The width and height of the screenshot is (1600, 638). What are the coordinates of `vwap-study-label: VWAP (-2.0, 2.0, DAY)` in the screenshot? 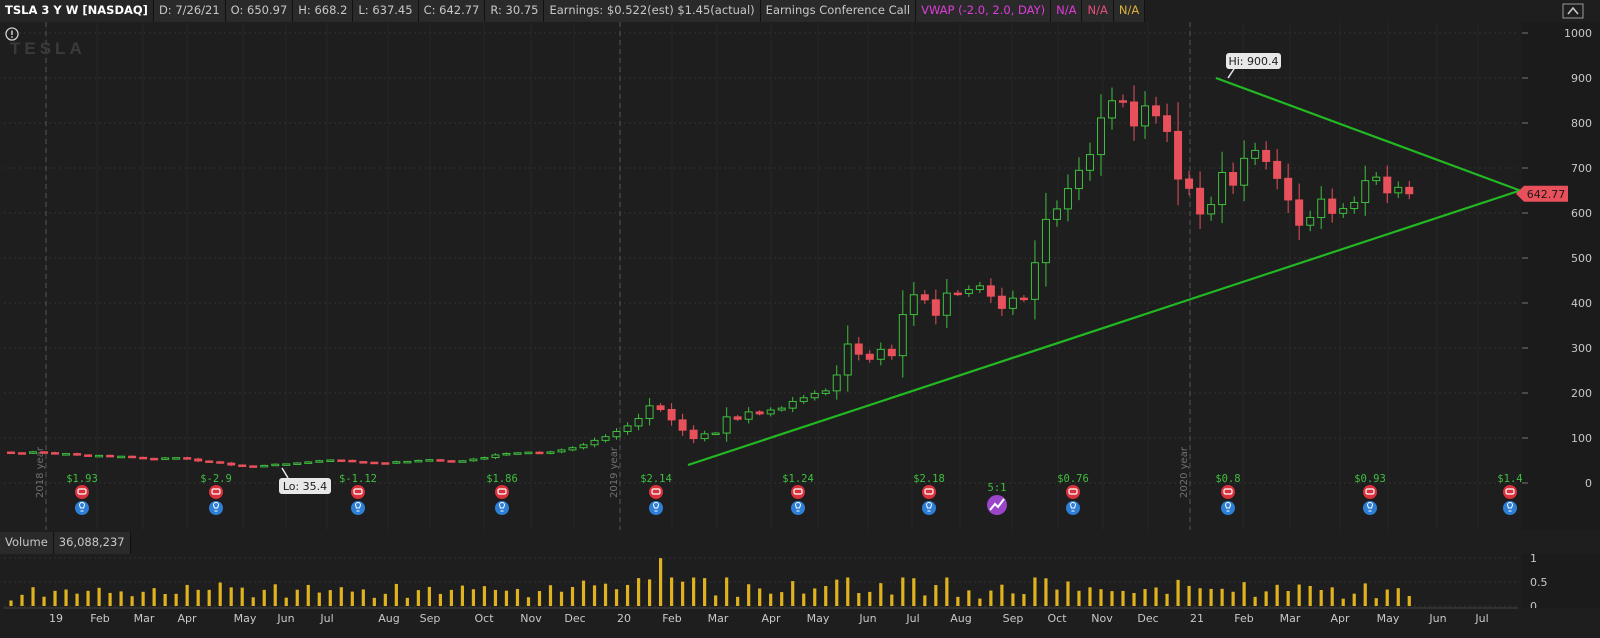 It's located at (984, 11).